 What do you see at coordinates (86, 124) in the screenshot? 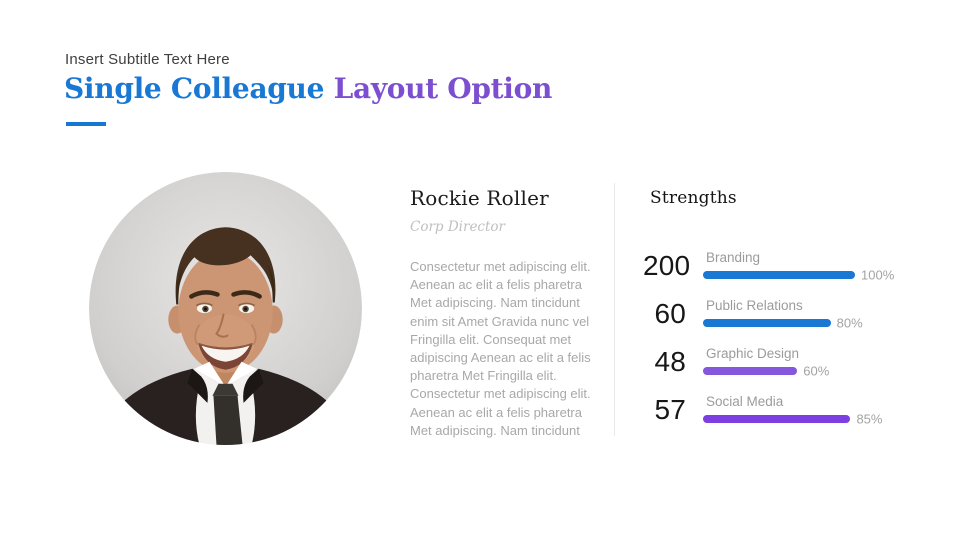
I see `title-underline-accent` at bounding box center [86, 124].